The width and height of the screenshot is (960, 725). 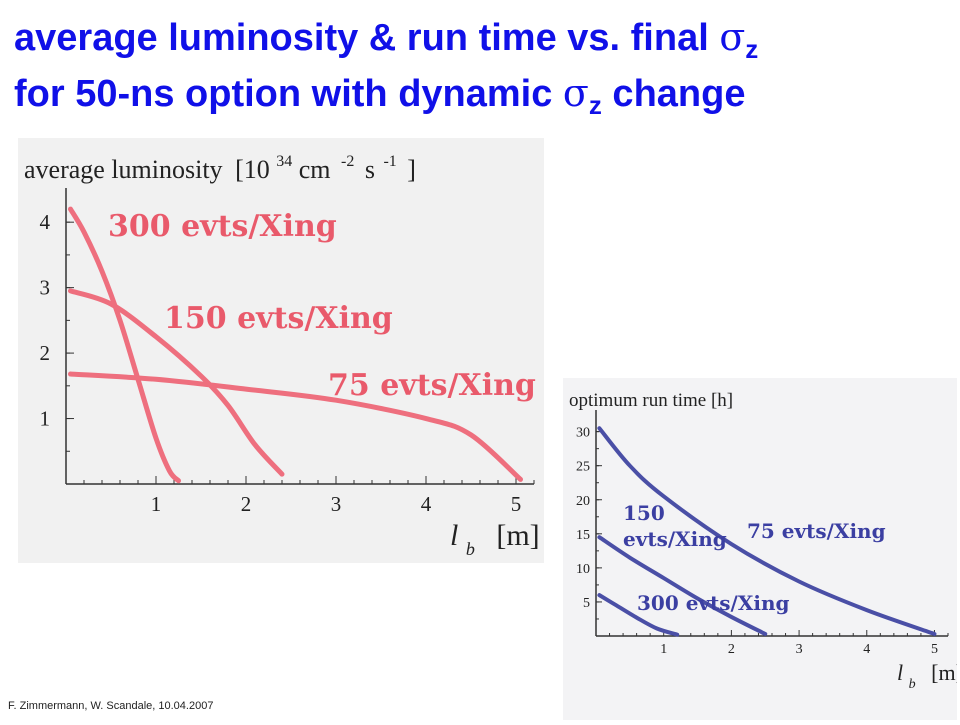 What do you see at coordinates (673, 94) in the screenshot?
I see `title-line-2-end: change` at bounding box center [673, 94].